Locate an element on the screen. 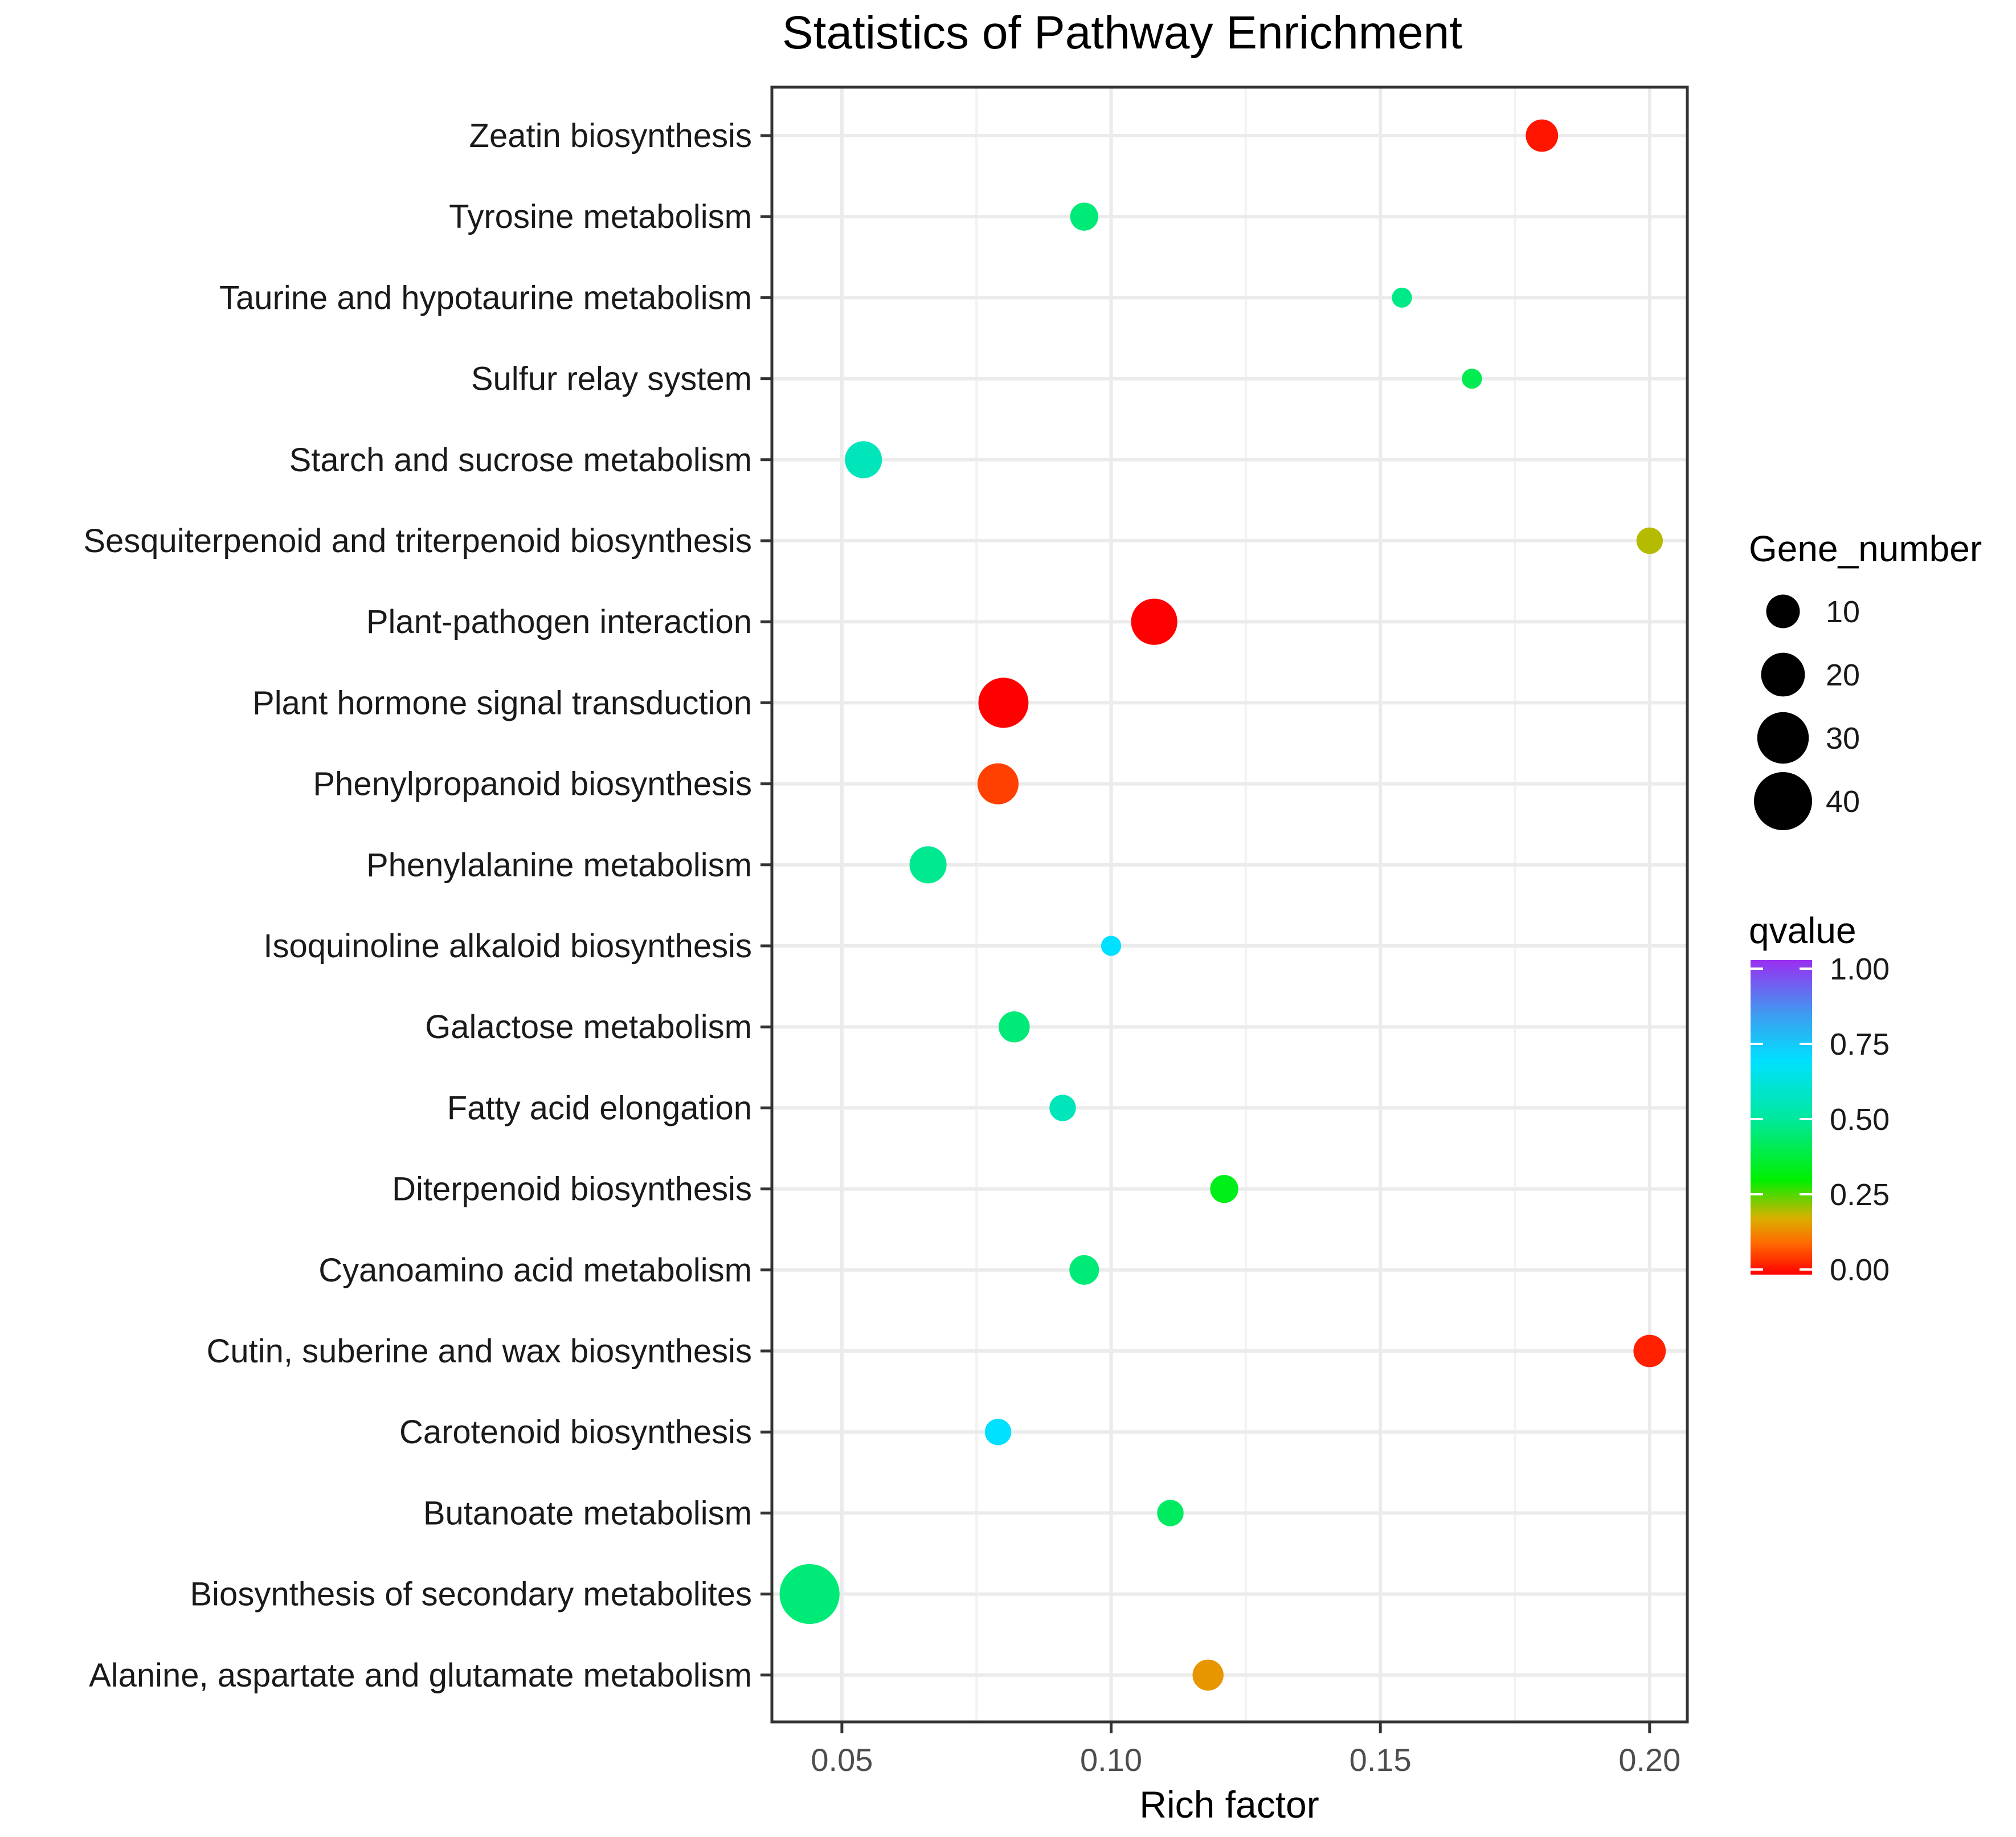 The image size is (2016, 1837). y-category-label: Tyrosine metabolism is located at coordinates (601, 216).